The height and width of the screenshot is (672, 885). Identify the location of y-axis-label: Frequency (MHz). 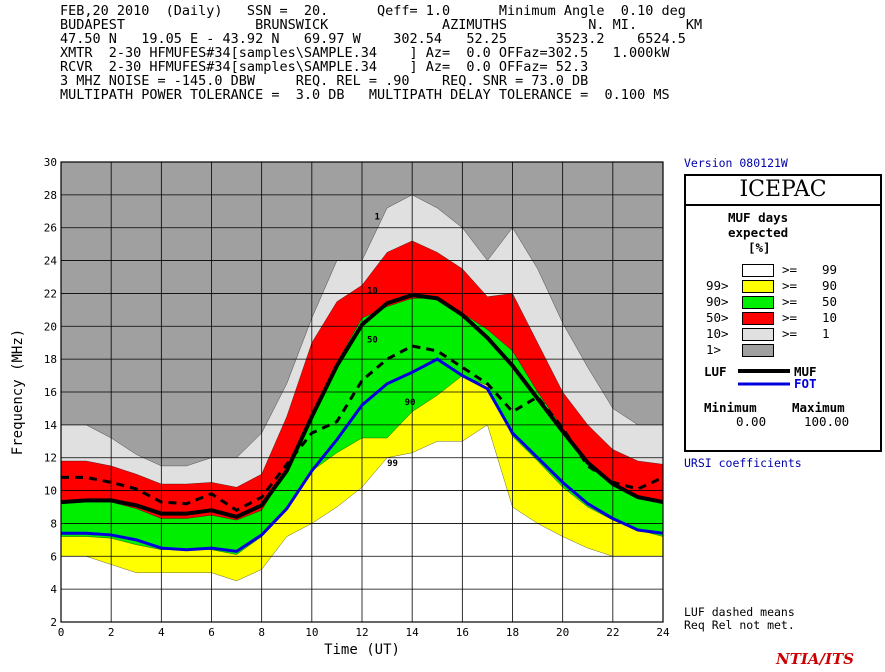
(18, 392).